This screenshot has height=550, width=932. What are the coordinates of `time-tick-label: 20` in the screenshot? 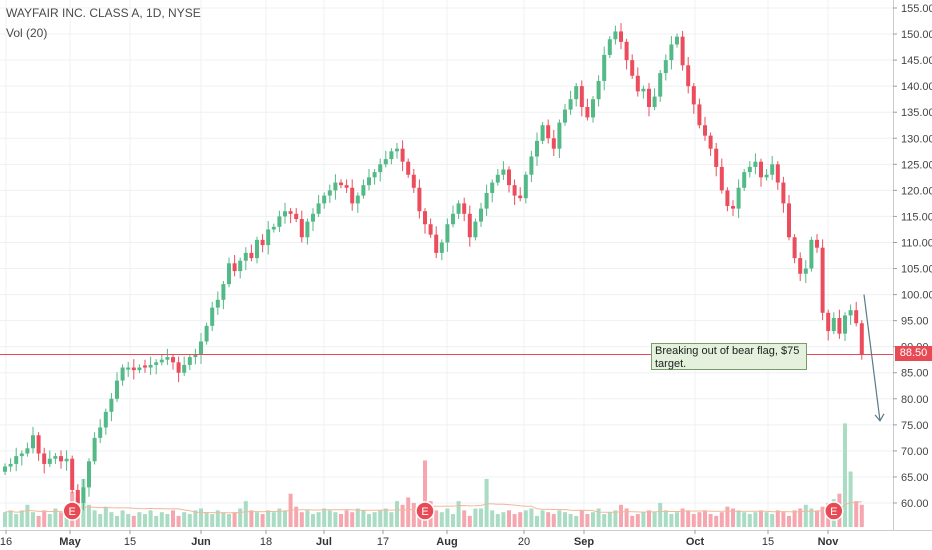 It's located at (524, 542).